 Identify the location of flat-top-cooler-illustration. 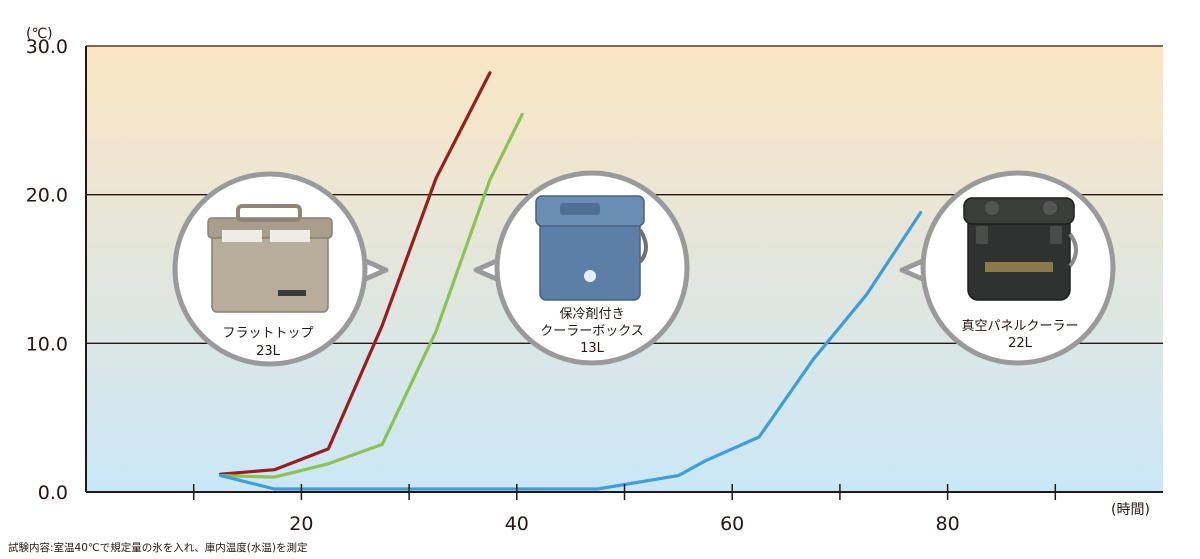
(270, 258).